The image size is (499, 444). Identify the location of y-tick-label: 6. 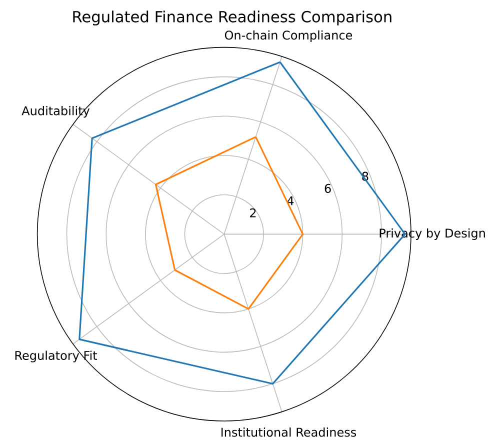
(327, 188).